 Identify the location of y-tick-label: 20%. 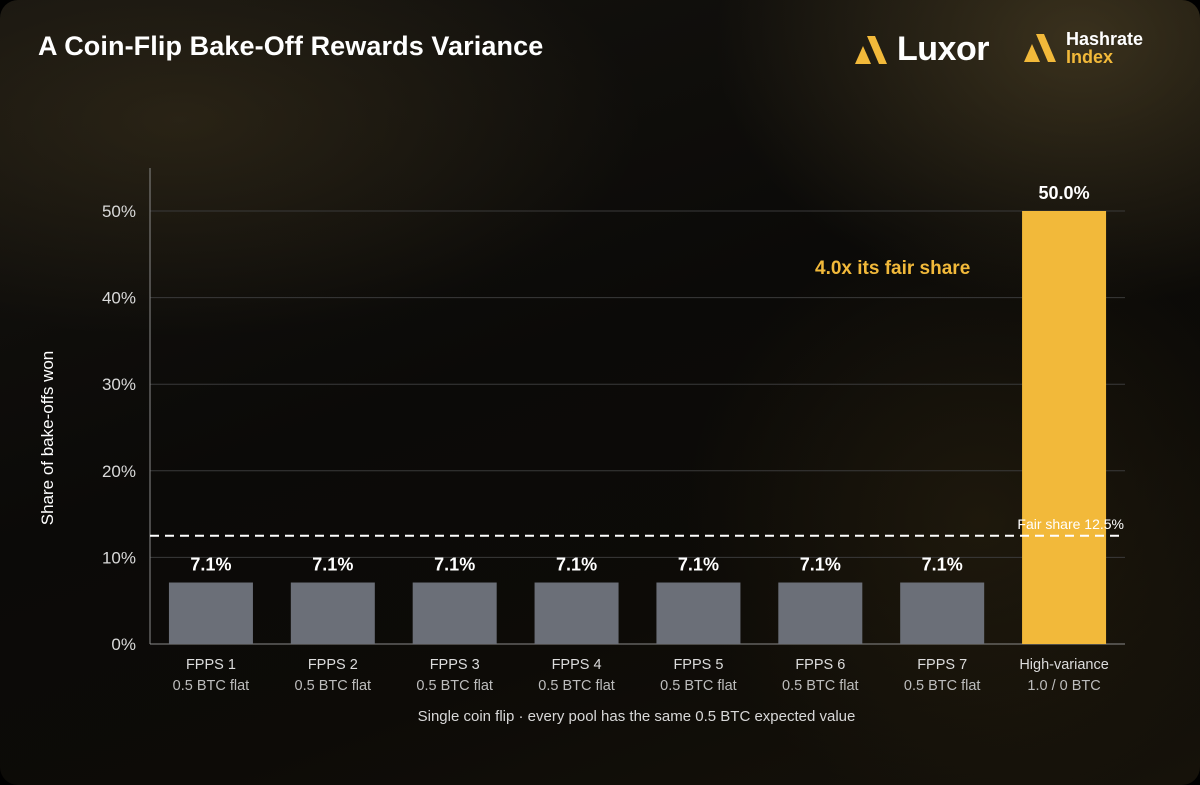
(119, 471).